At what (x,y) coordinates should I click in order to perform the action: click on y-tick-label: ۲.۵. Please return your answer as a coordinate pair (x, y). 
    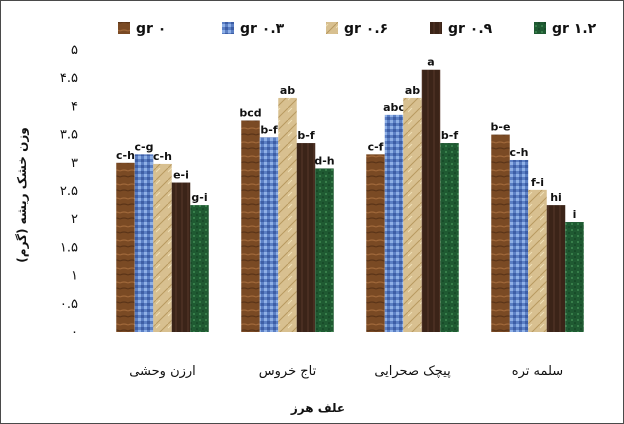
    Looking at the image, I should click on (69, 191).